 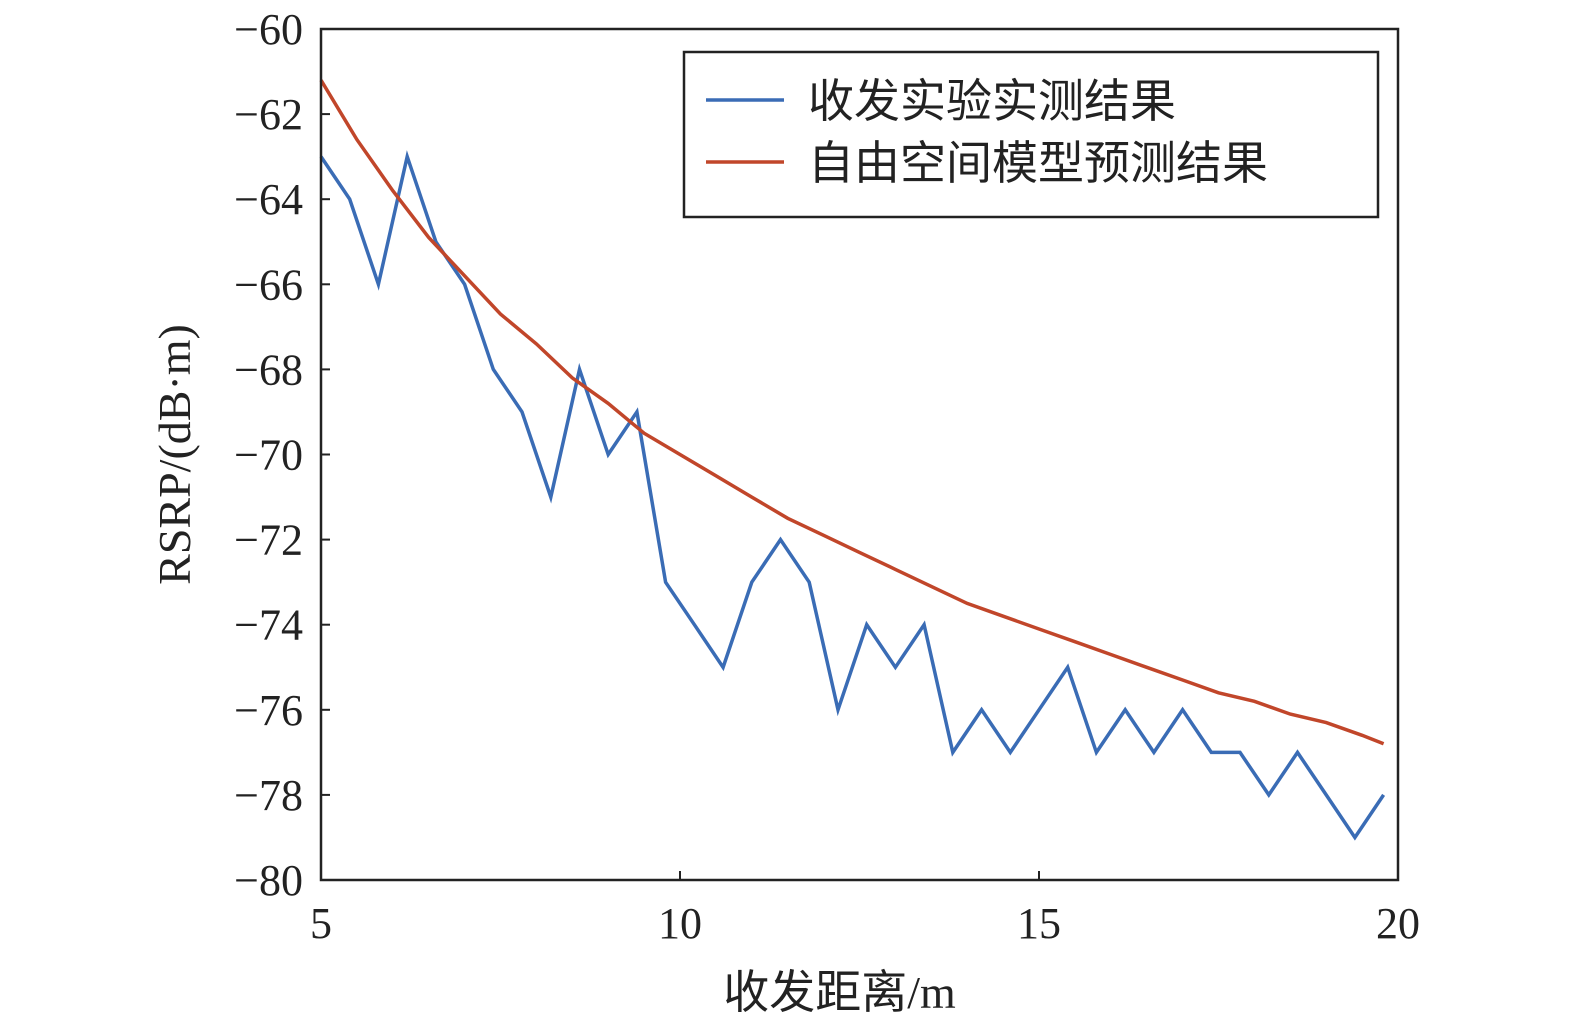 I want to click on x-axis-title: 收发距离/m, so click(x=839, y=992).